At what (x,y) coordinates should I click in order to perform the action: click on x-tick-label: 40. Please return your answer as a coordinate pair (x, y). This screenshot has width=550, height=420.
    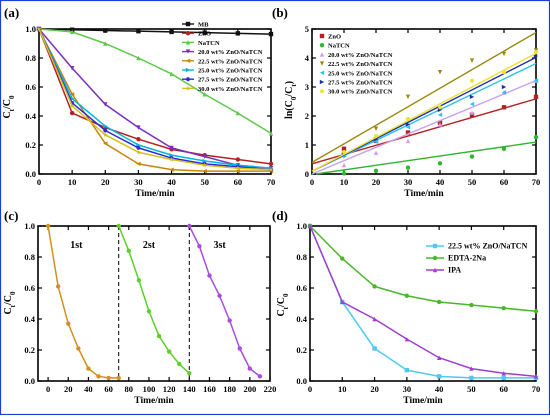
    Looking at the image, I should click on (439, 389).